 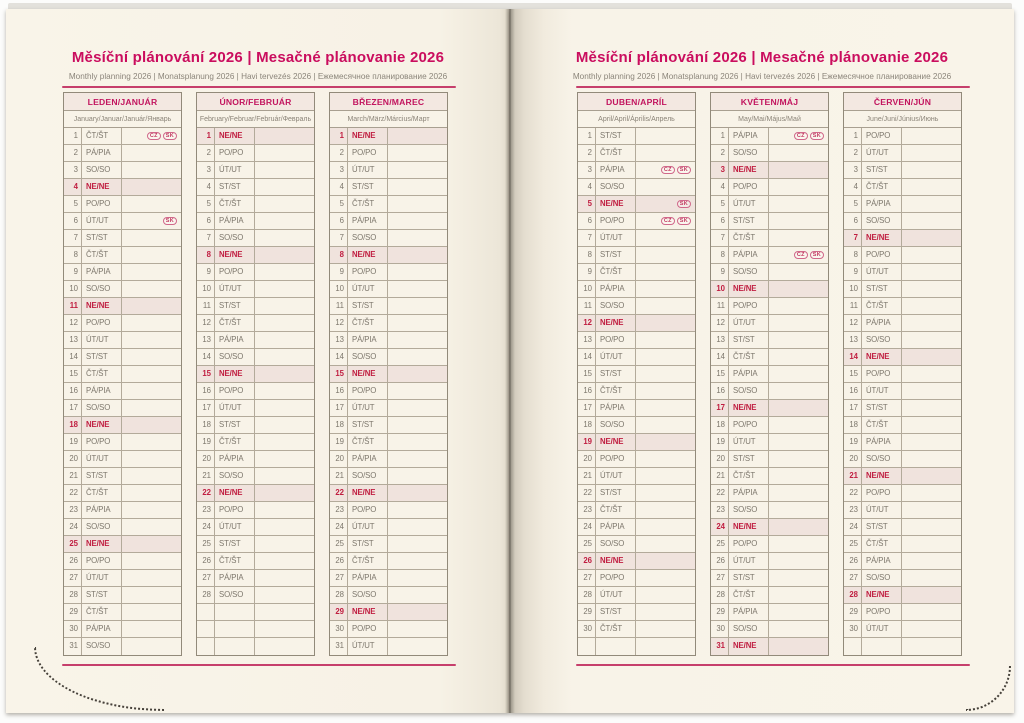 What do you see at coordinates (339, 187) in the screenshot?
I see `day-number-cell: 4` at bounding box center [339, 187].